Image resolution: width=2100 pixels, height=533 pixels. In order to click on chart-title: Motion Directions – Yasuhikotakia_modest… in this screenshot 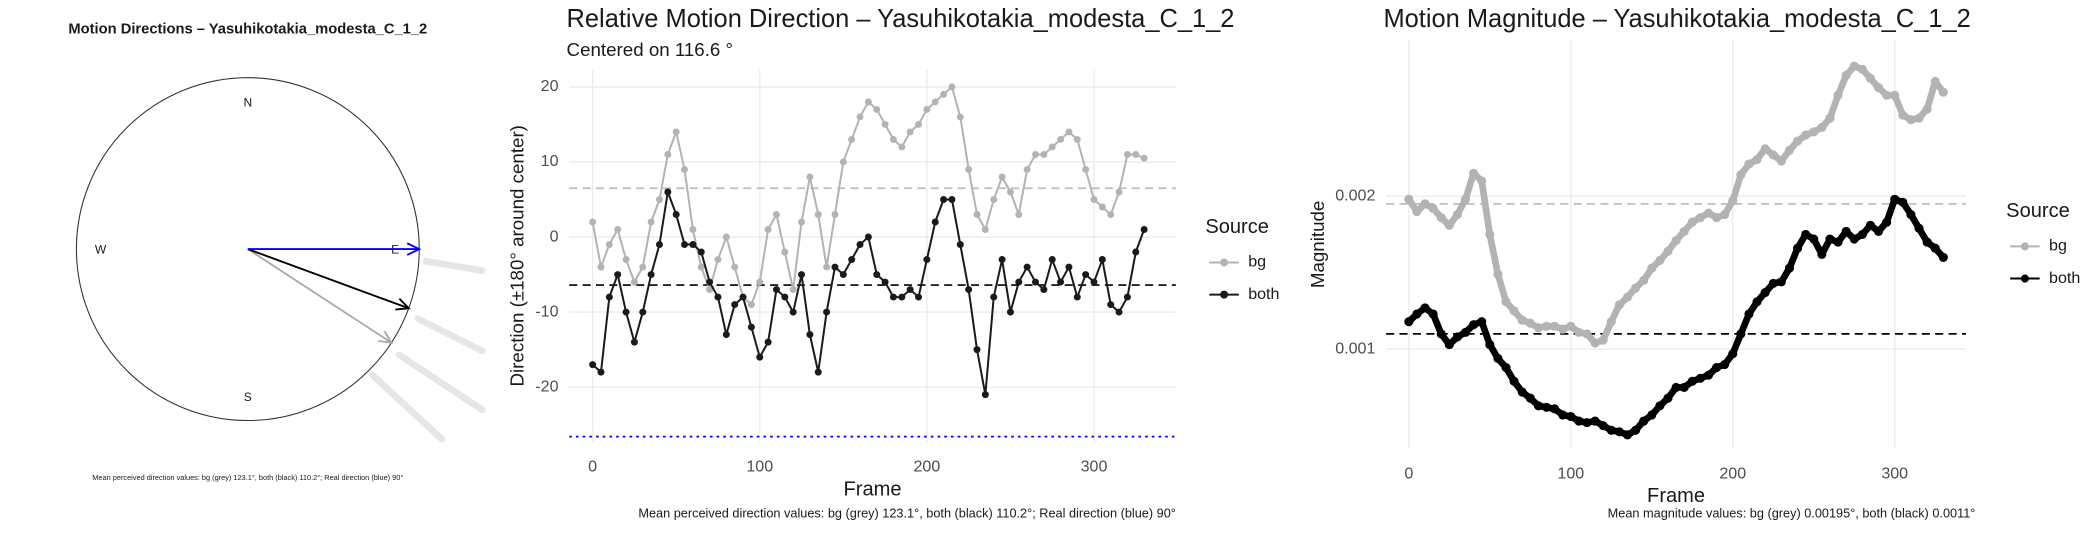, I will do `click(247, 29)`.